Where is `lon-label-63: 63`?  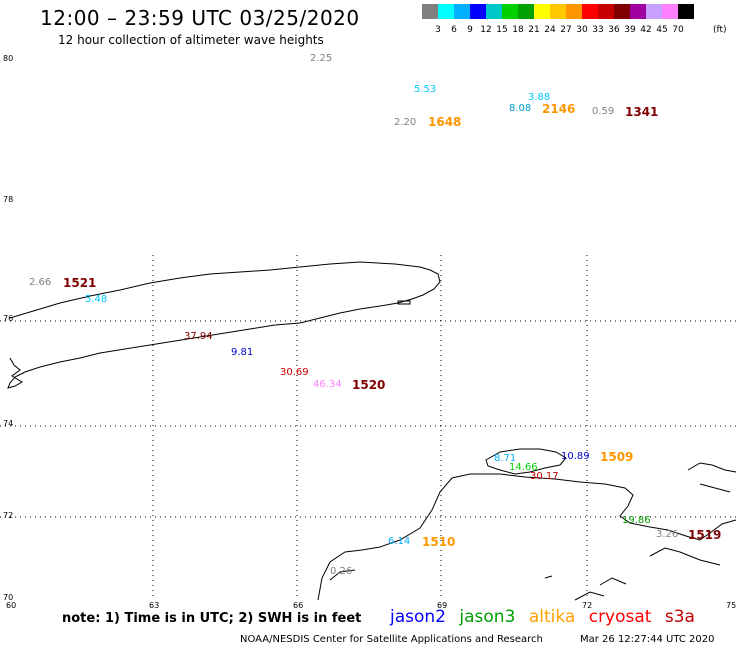
lon-label-63: 63 is located at coordinates (154, 605).